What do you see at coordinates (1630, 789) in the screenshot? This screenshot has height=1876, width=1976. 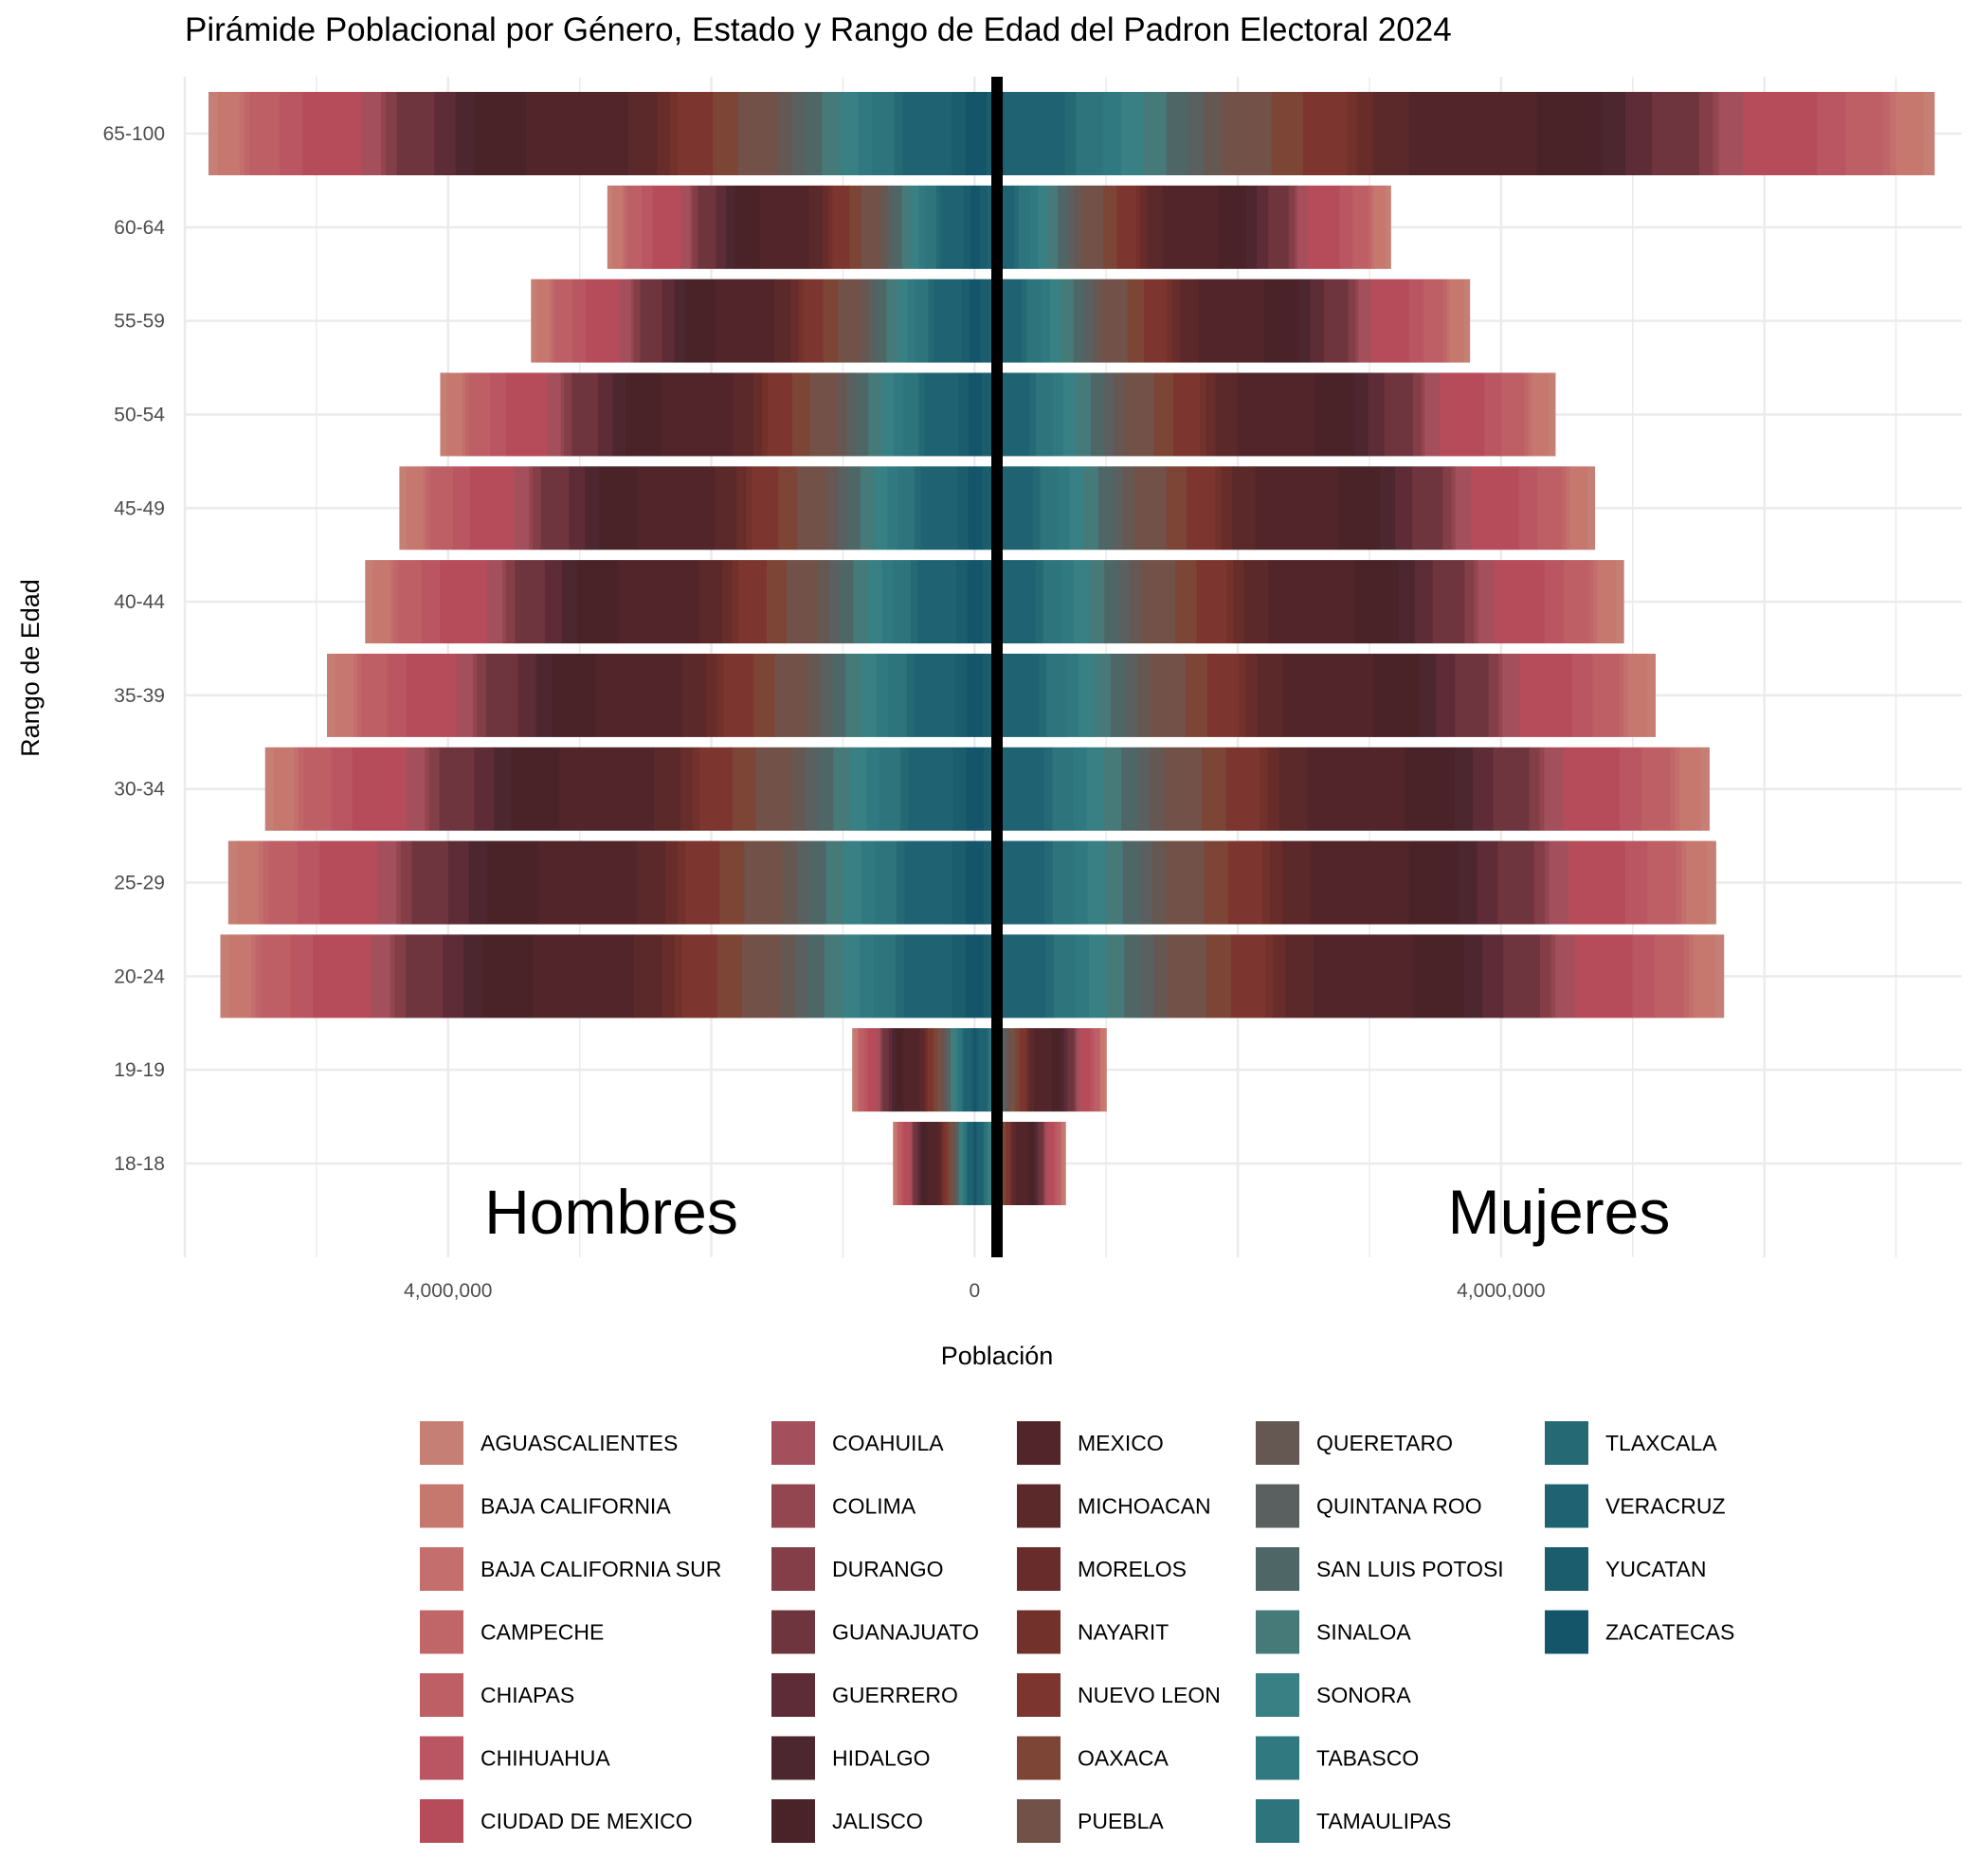 I see `bar-mujeres-30-34-chihuahua` at bounding box center [1630, 789].